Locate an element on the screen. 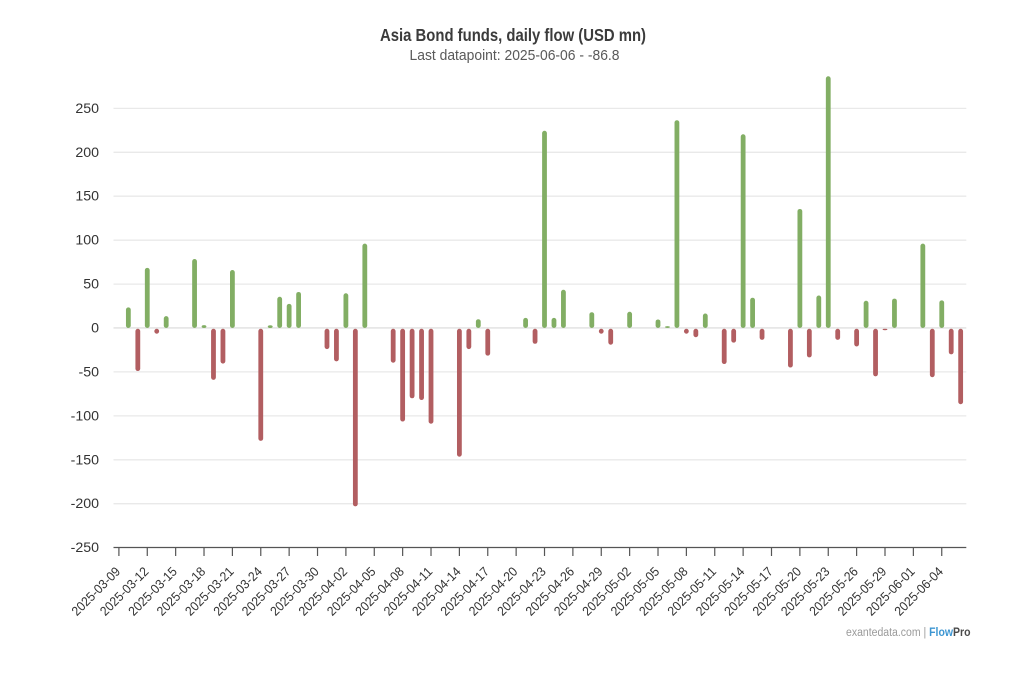 This screenshot has width=1024, height=686. svg-text: 150 is located at coordinates (87, 197).